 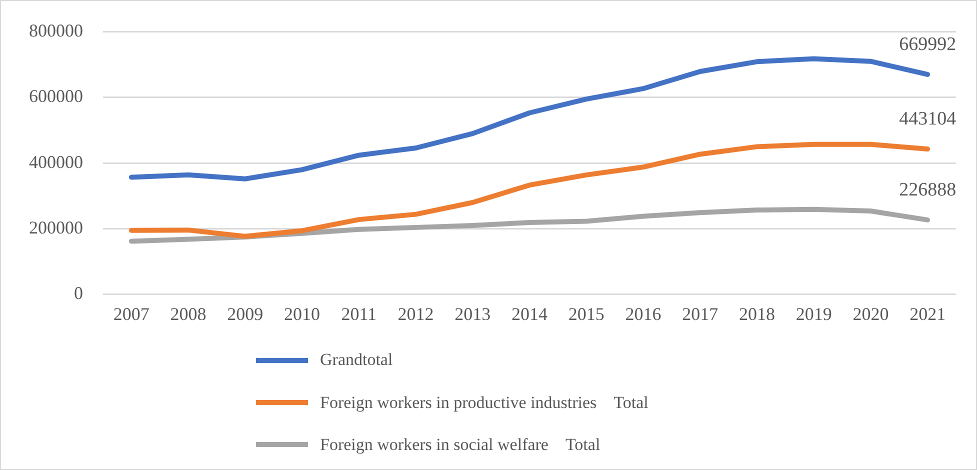 What do you see at coordinates (131, 314) in the screenshot?
I see `x-tick-label: 2007` at bounding box center [131, 314].